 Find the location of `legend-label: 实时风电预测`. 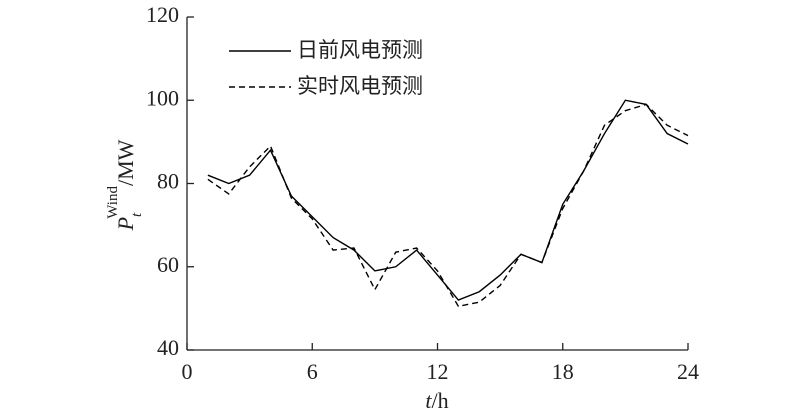

legend-label: 实时风电预测 is located at coordinates (360, 86).